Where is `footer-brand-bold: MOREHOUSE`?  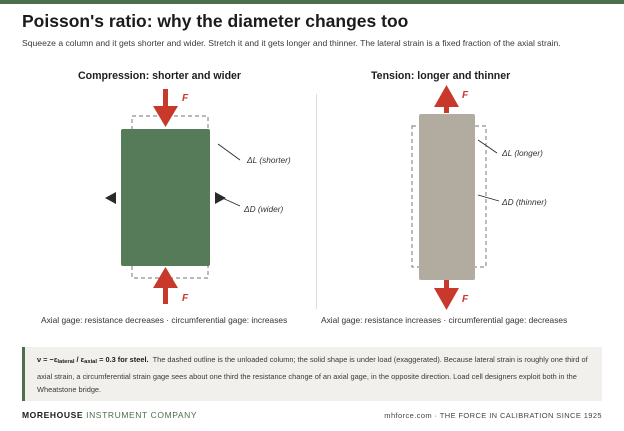 footer-brand-bold: MOREHOUSE is located at coordinates (53, 415).